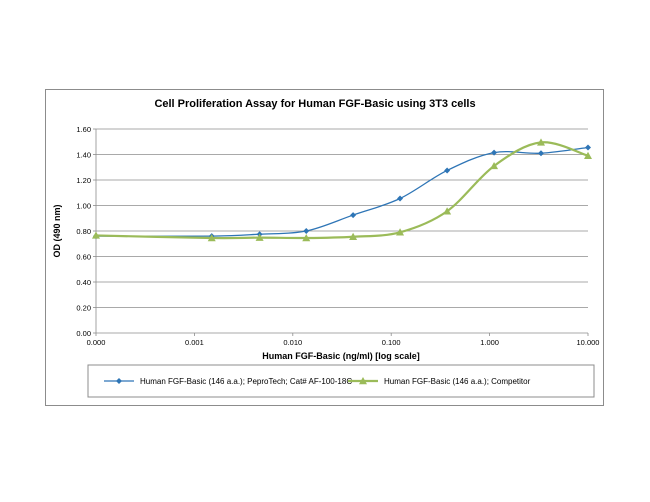 The image size is (650, 502). I want to click on y-tick-label: 0.40, so click(83, 282).